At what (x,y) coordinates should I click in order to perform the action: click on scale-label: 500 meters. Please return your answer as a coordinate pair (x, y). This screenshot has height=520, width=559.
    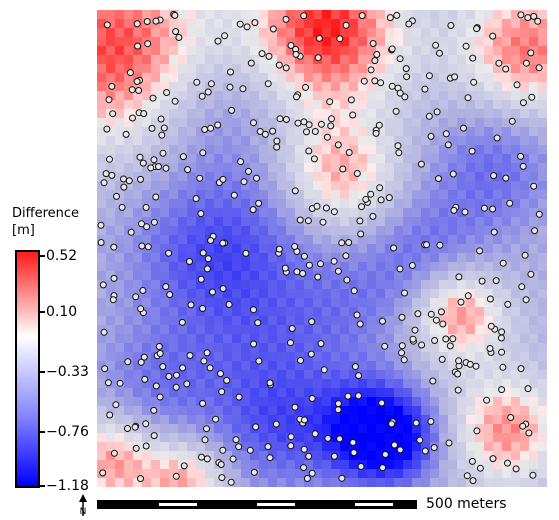
    Looking at the image, I should click on (466, 504).